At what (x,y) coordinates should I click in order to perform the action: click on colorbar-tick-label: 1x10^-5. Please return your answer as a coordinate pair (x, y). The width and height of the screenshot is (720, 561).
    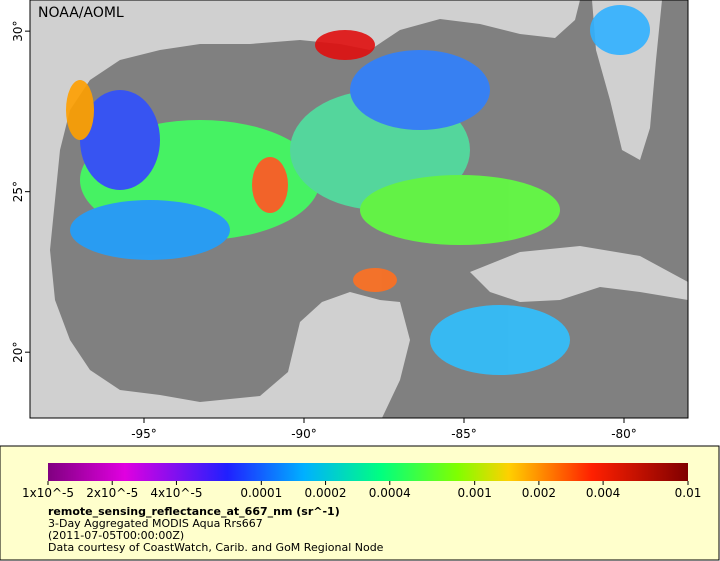
    Looking at the image, I should click on (48, 493).